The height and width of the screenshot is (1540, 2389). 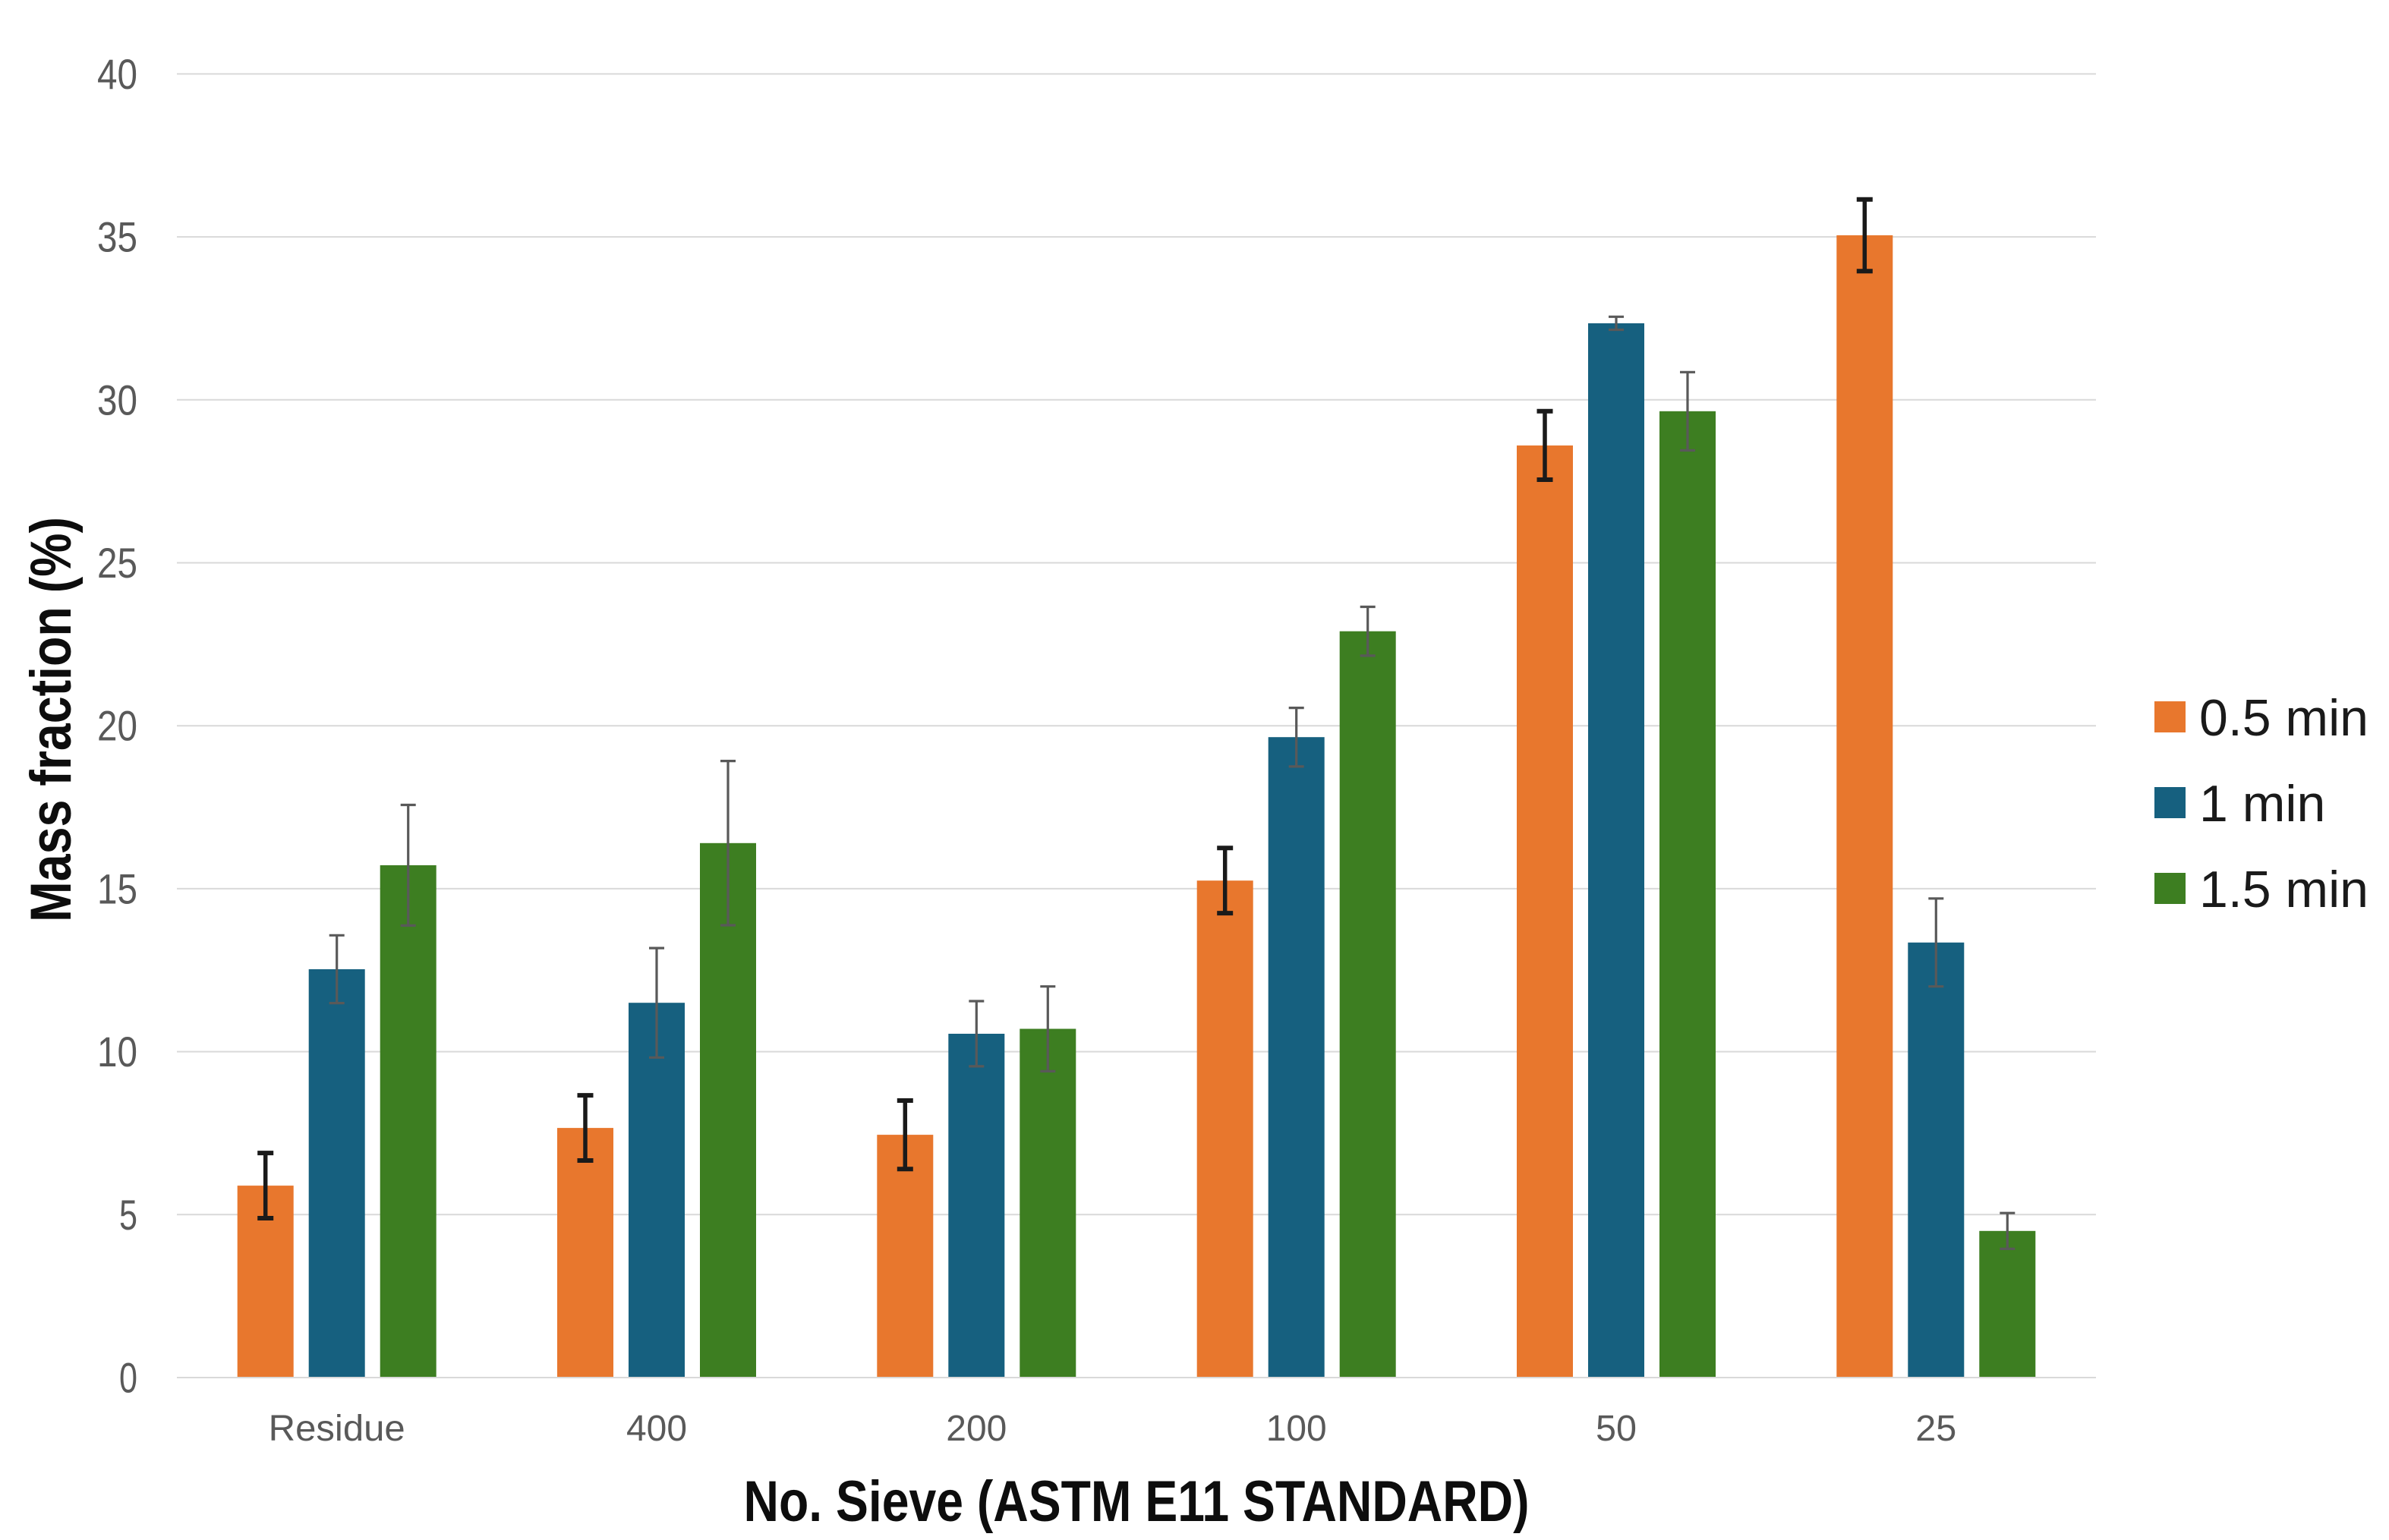 What do you see at coordinates (2284, 889) in the screenshot?
I see `svg-text: 1.5 min` at bounding box center [2284, 889].